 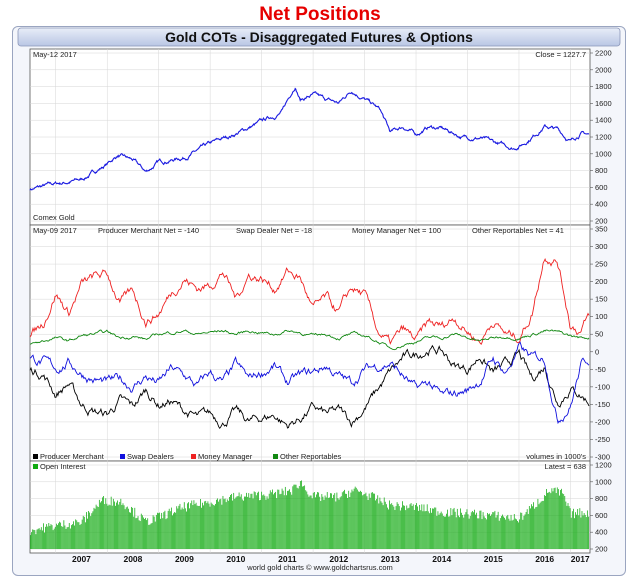 I want to click on y-tick-label: 100, so click(x=601, y=316).